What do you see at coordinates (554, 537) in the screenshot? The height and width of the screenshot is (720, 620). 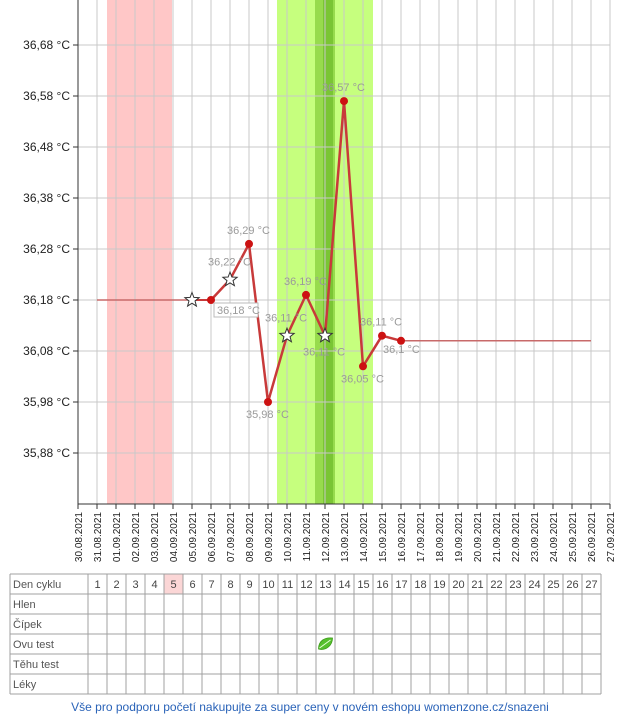 I see `x-tick-label: 24.09.2021` at bounding box center [554, 537].